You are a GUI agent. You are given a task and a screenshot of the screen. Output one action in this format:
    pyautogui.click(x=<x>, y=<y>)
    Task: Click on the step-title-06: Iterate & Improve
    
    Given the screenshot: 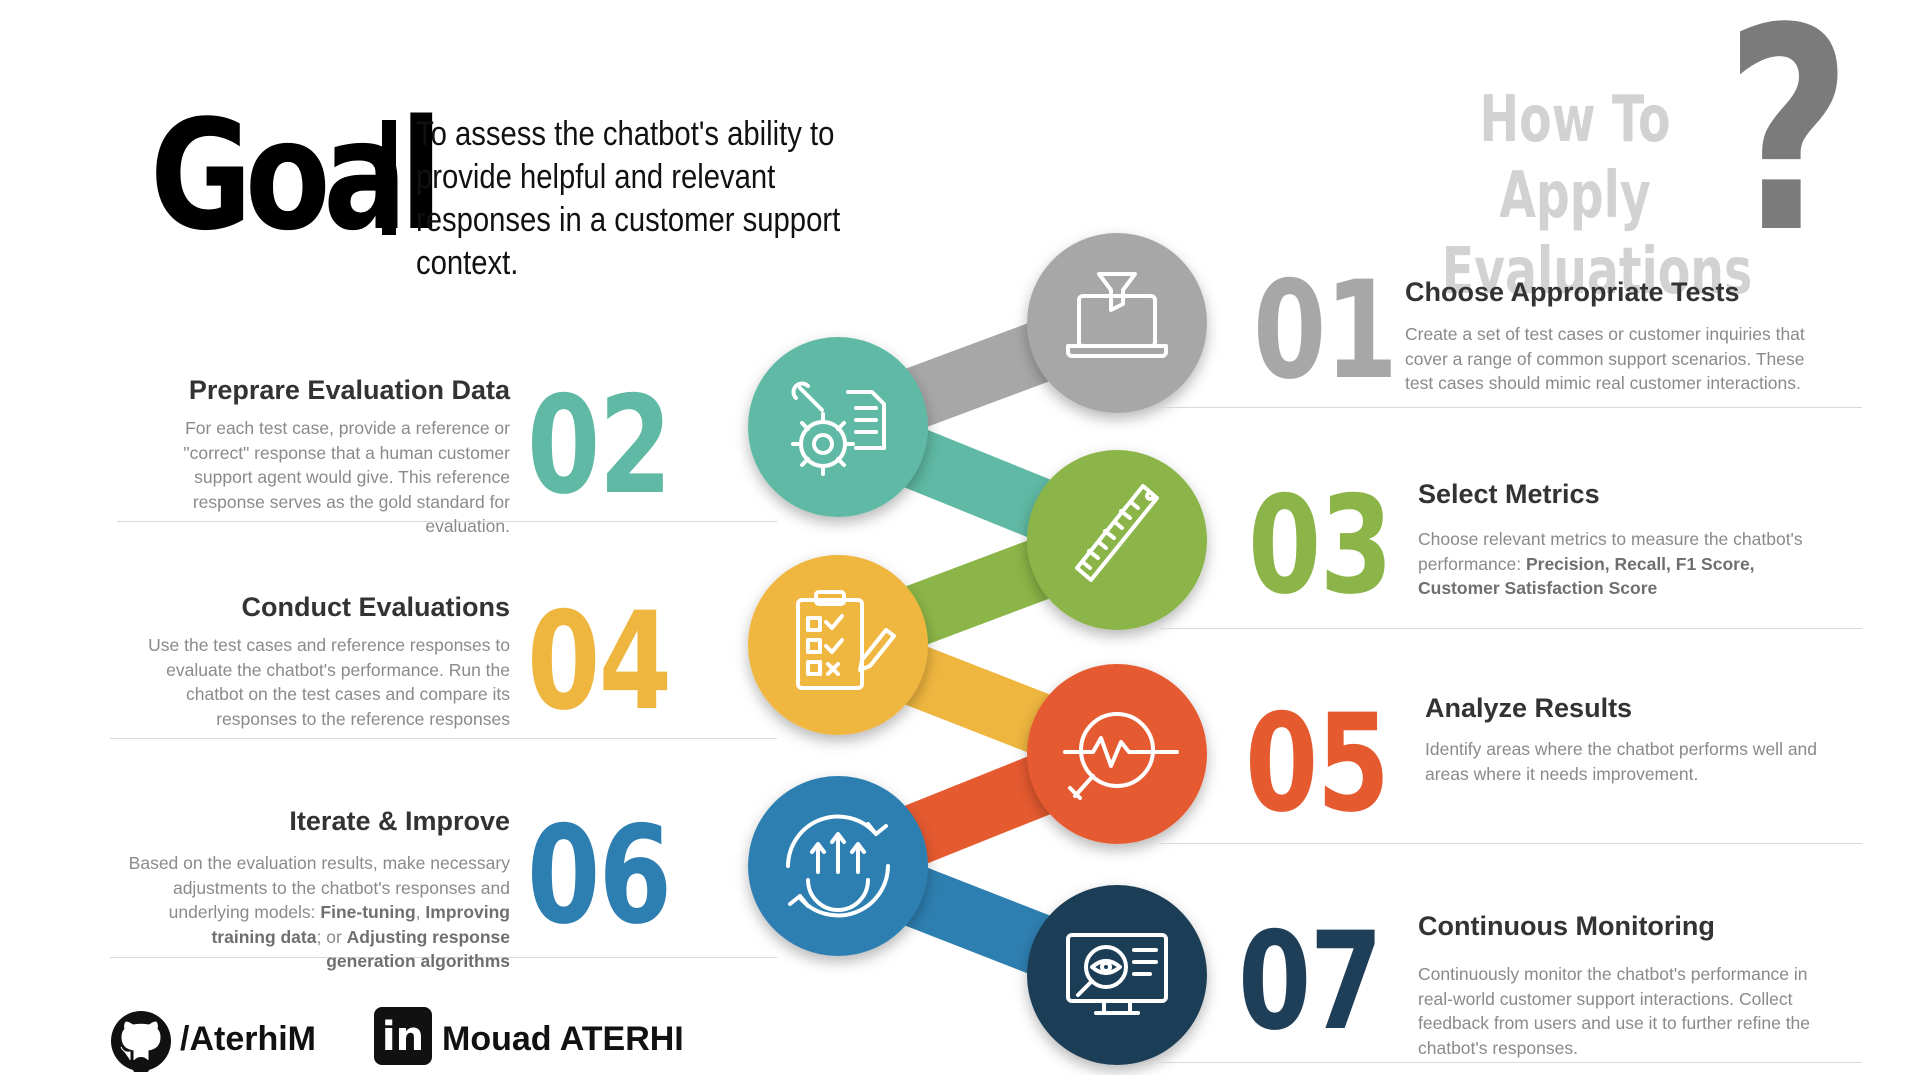 What is the action you would take?
    pyautogui.click(x=399, y=821)
    